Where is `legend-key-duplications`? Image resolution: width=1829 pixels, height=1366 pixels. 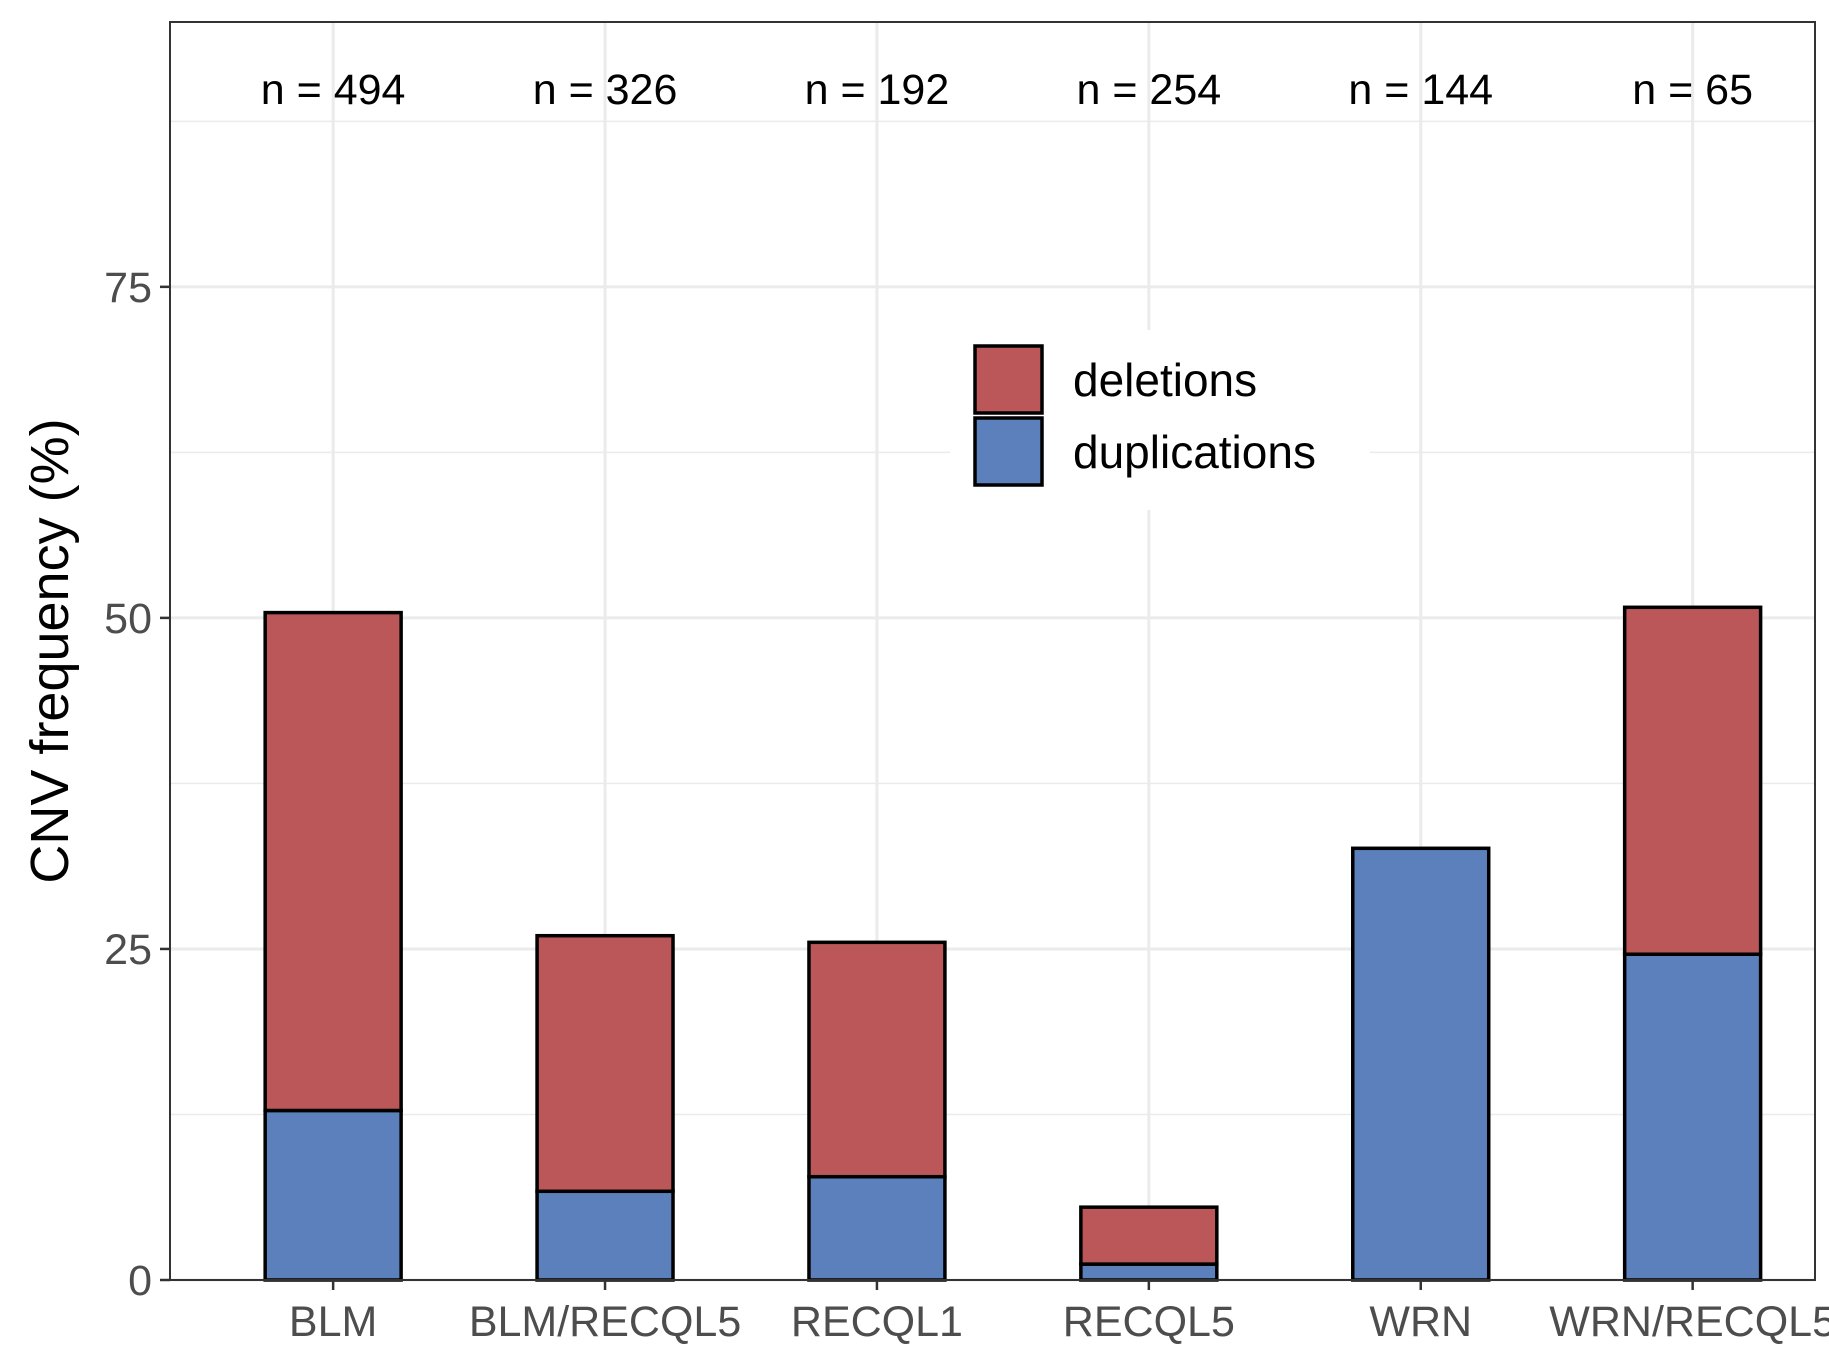
legend-key-duplications is located at coordinates (1008, 451).